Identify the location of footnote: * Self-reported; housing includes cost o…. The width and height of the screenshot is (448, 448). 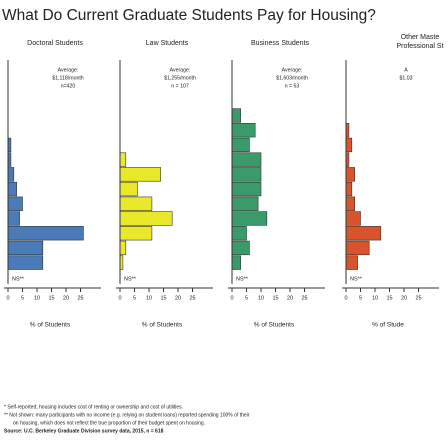
(93, 407).